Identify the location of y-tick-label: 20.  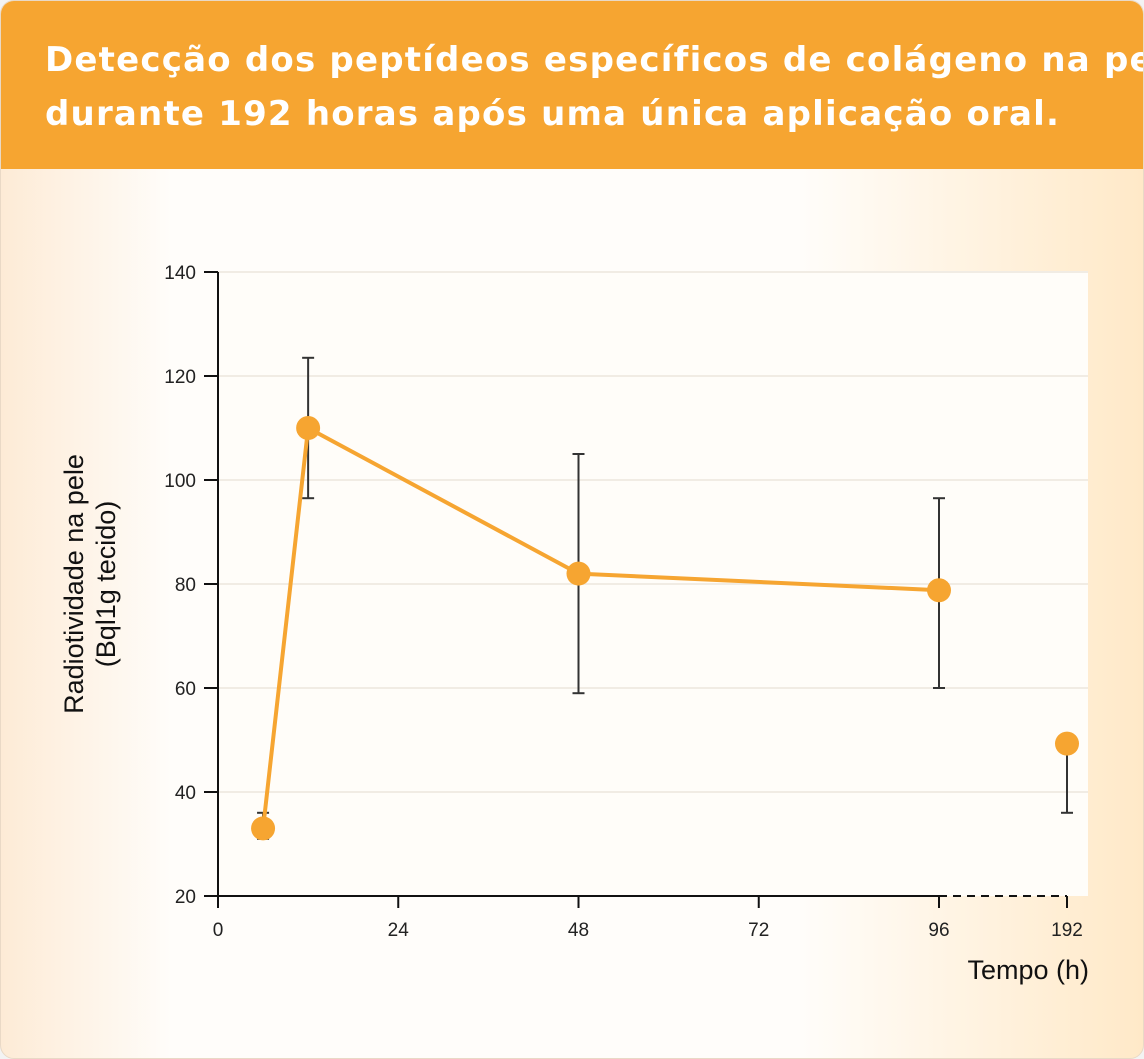
(185, 897).